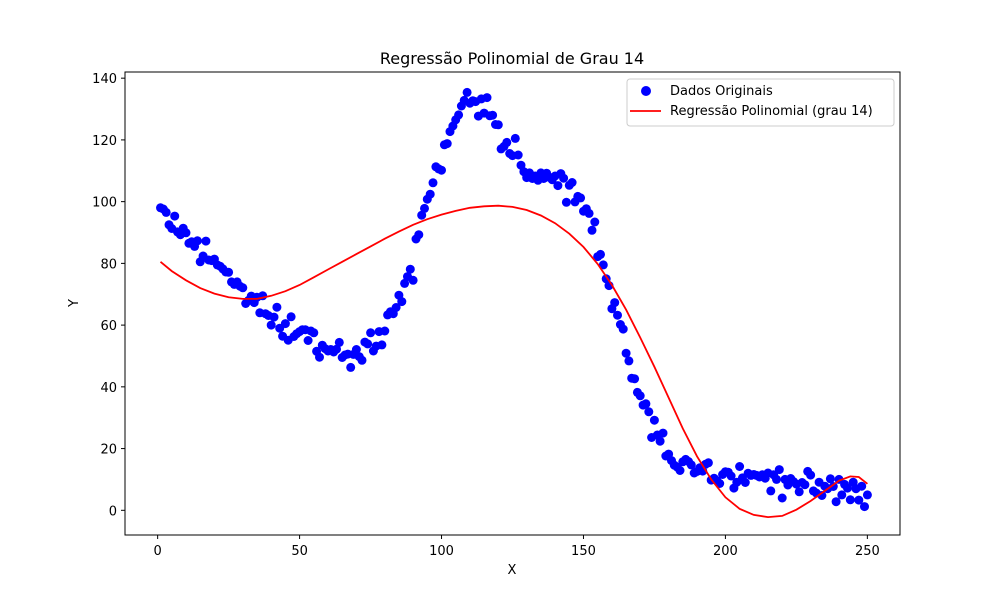 This screenshot has height=600, width=1000. I want to click on chart-title: Regressão Polinomial de Grau 14, so click(512, 58).